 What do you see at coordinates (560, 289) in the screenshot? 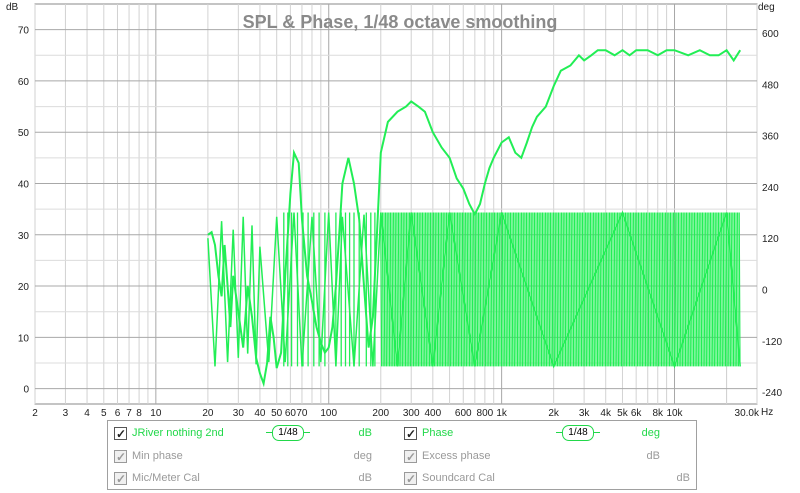
I see `phase-wrap-band` at bounding box center [560, 289].